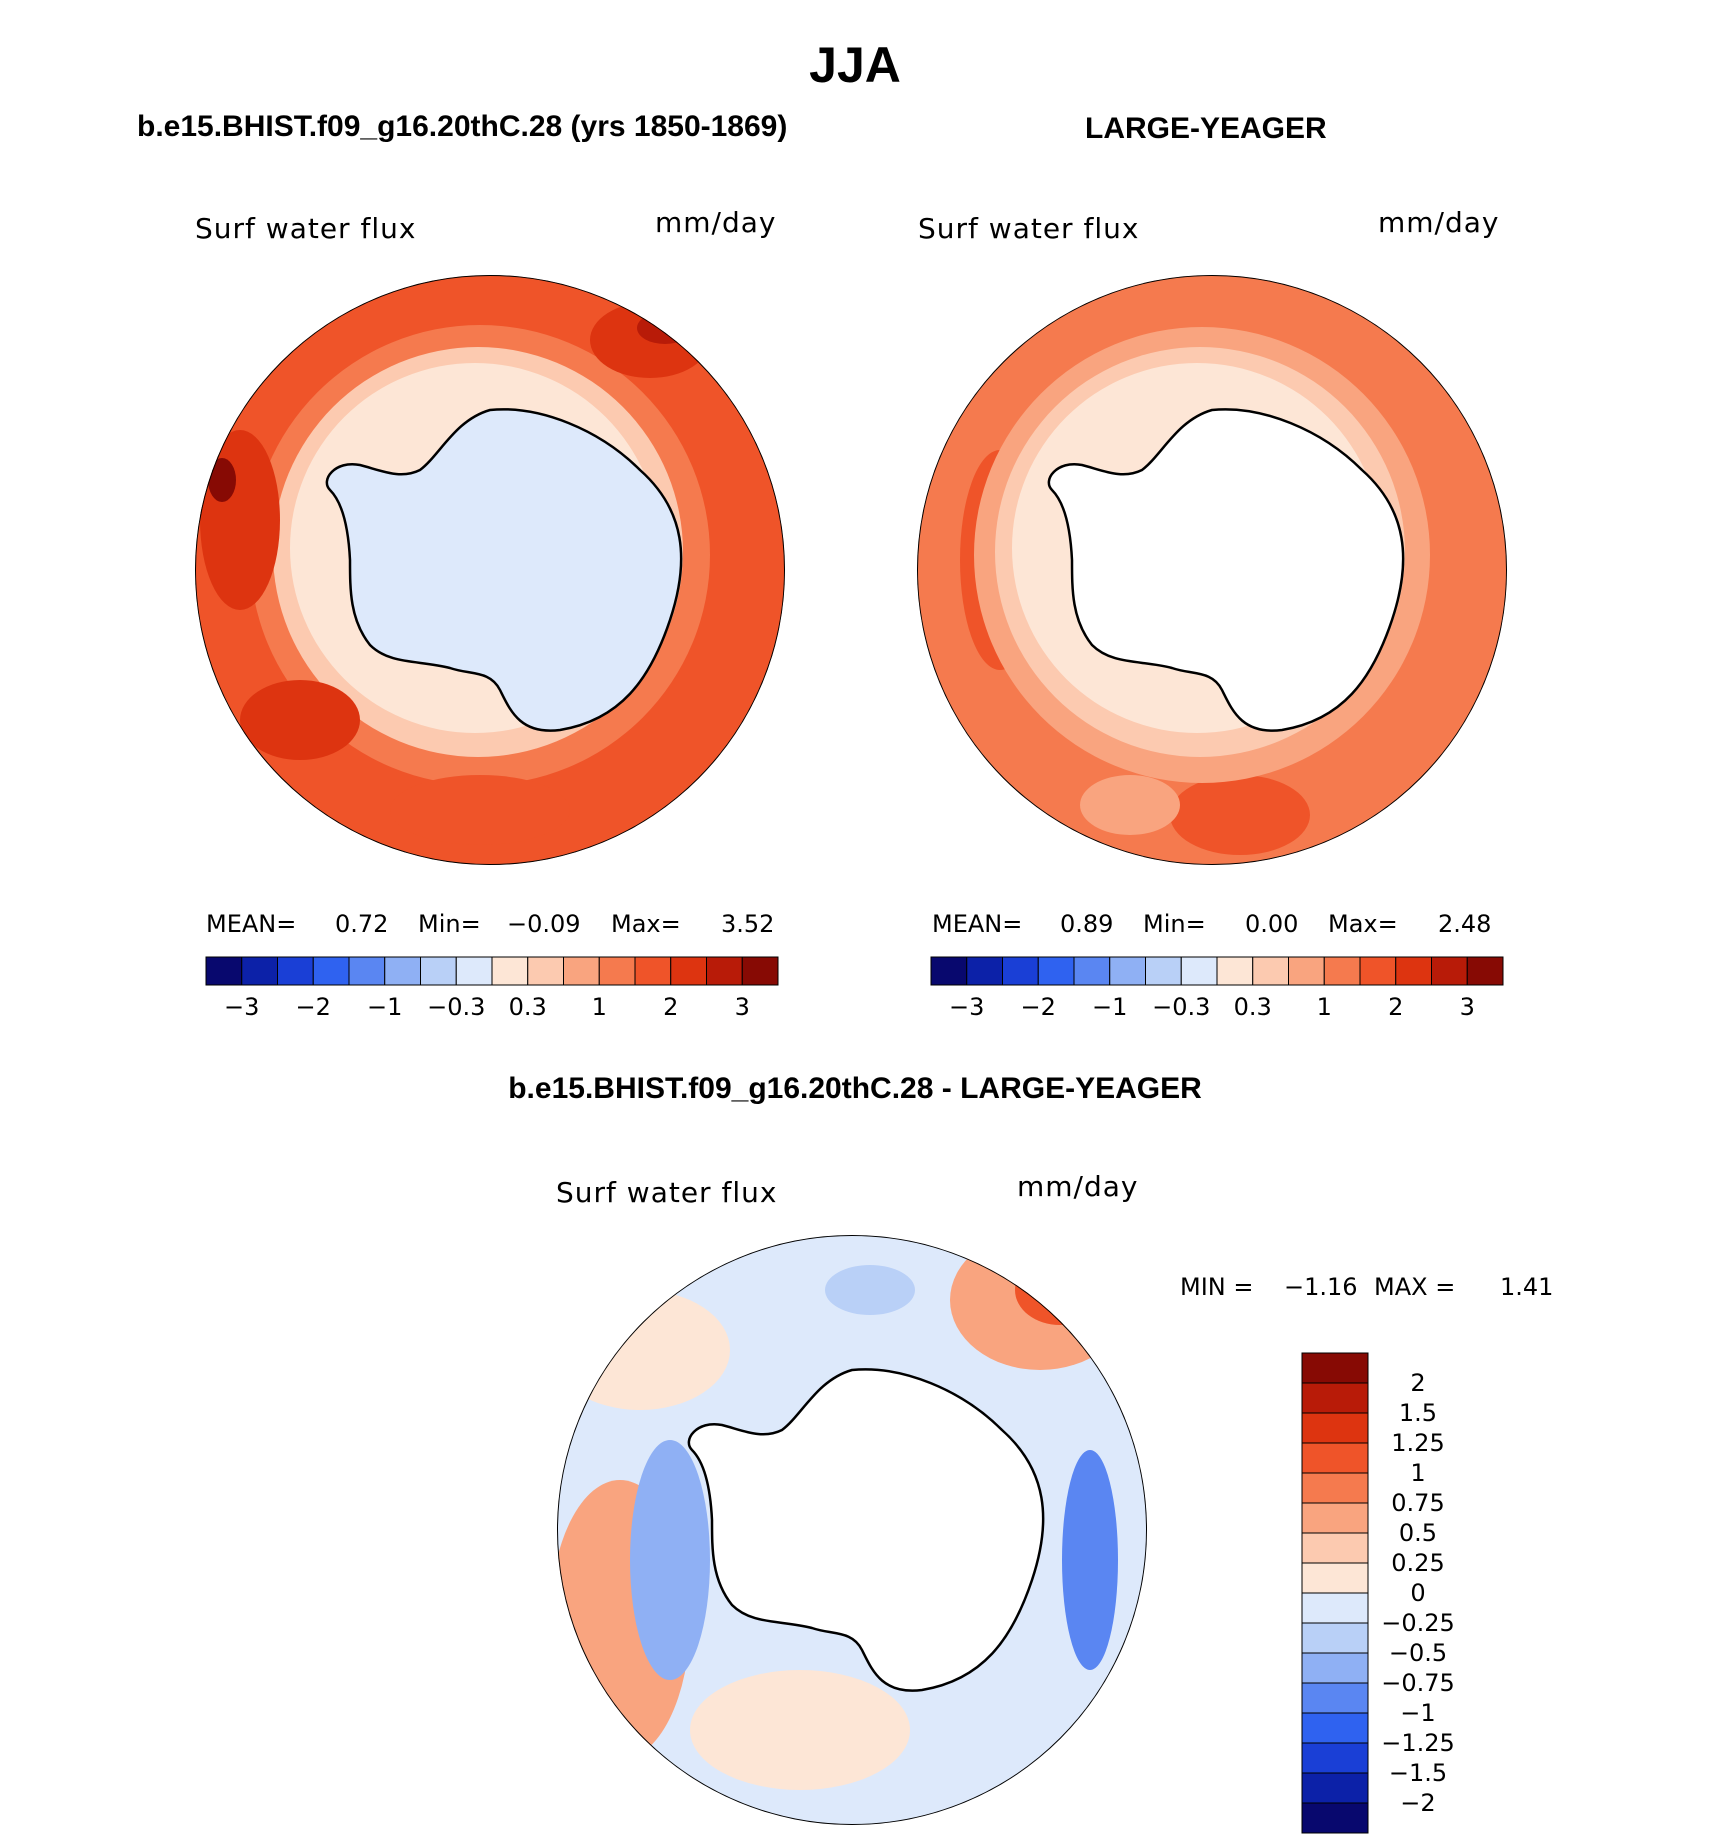  I want to click on right-colorbar-tick-label: −0.3, so click(1181, 1007).